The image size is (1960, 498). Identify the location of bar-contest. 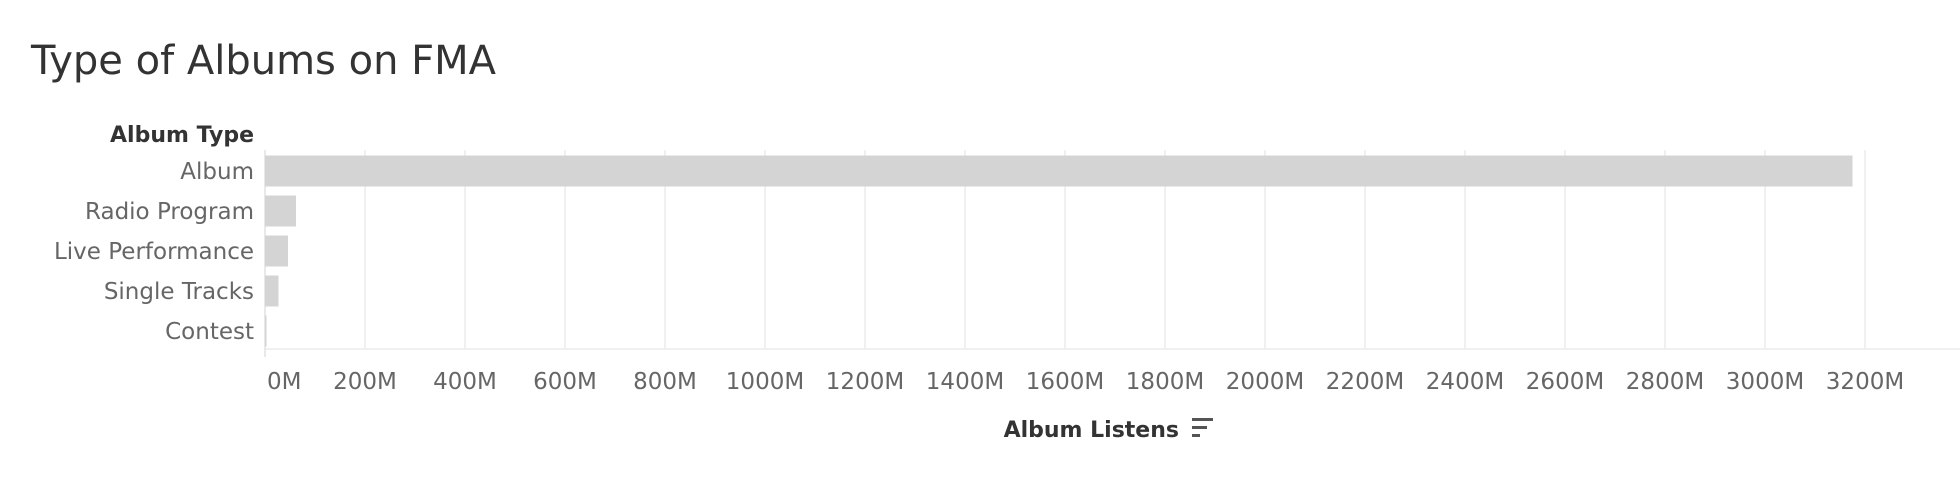
(266, 331).